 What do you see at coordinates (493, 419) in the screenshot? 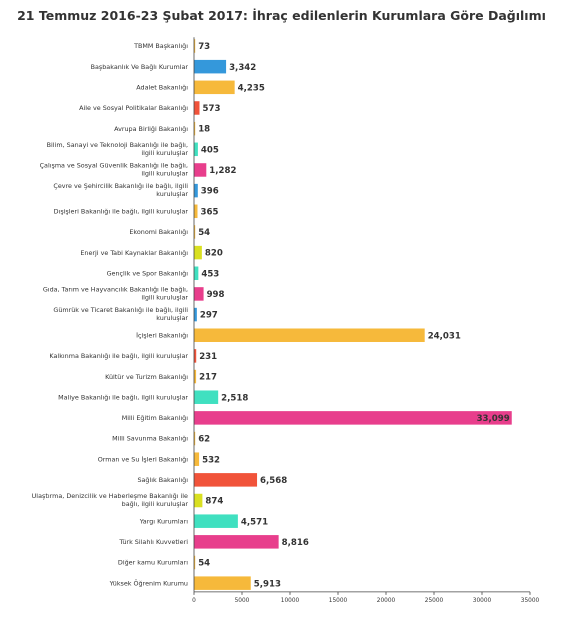
I see `data-label: 33,099` at bounding box center [493, 419].